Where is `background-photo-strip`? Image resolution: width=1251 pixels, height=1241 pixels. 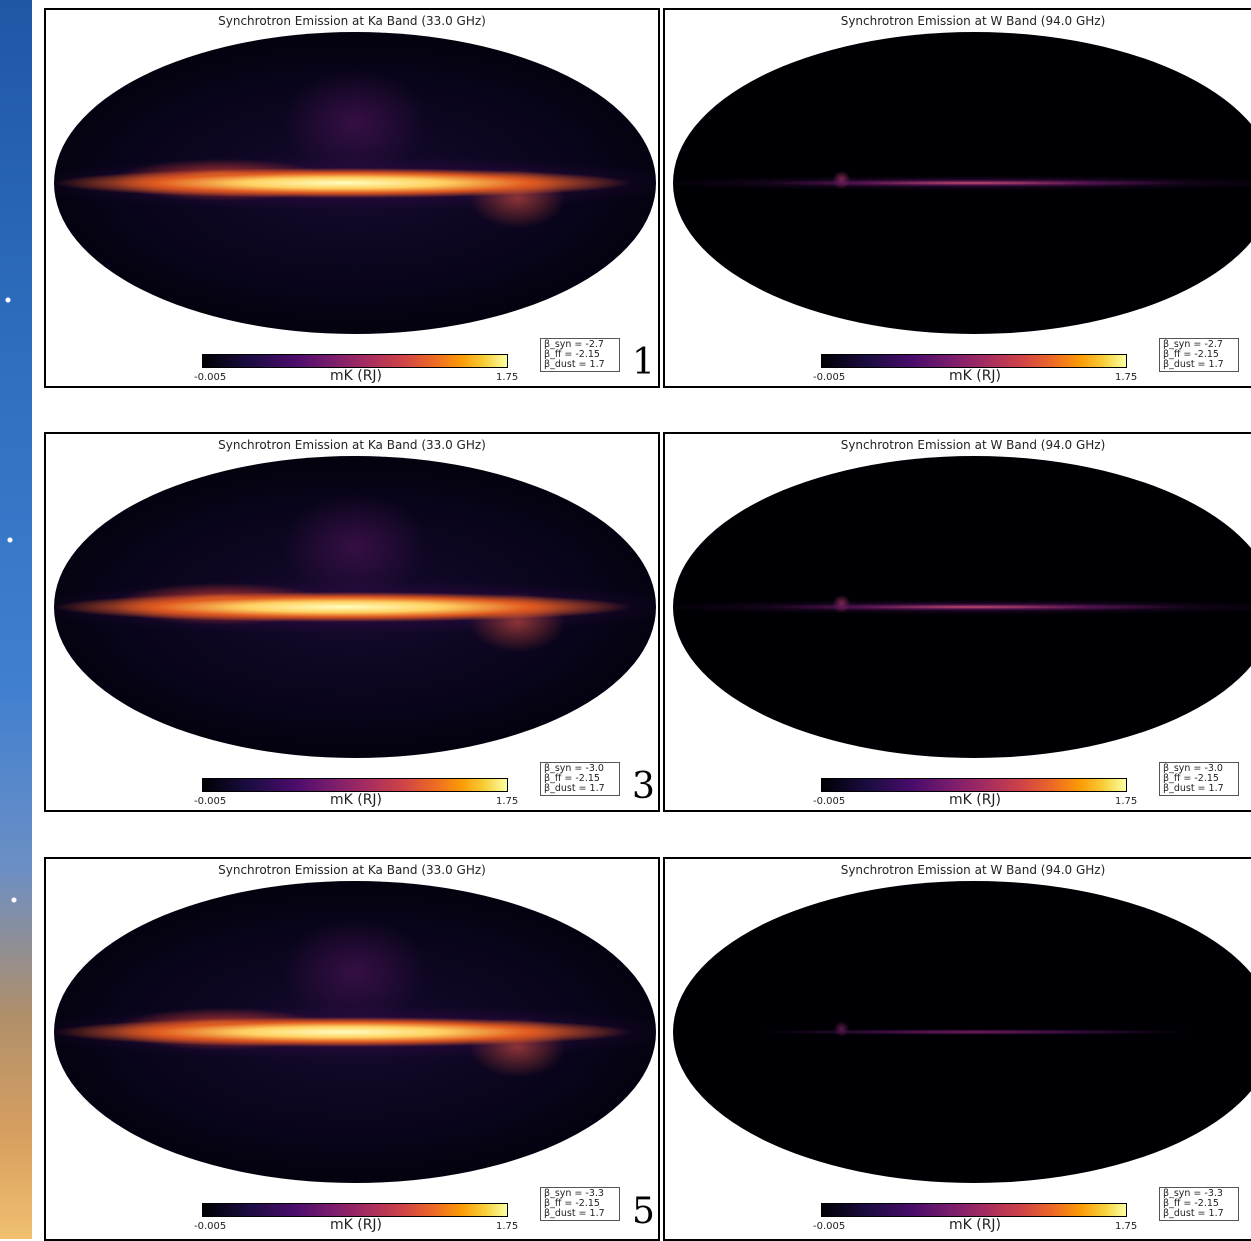 background-photo-strip is located at coordinates (16, 619).